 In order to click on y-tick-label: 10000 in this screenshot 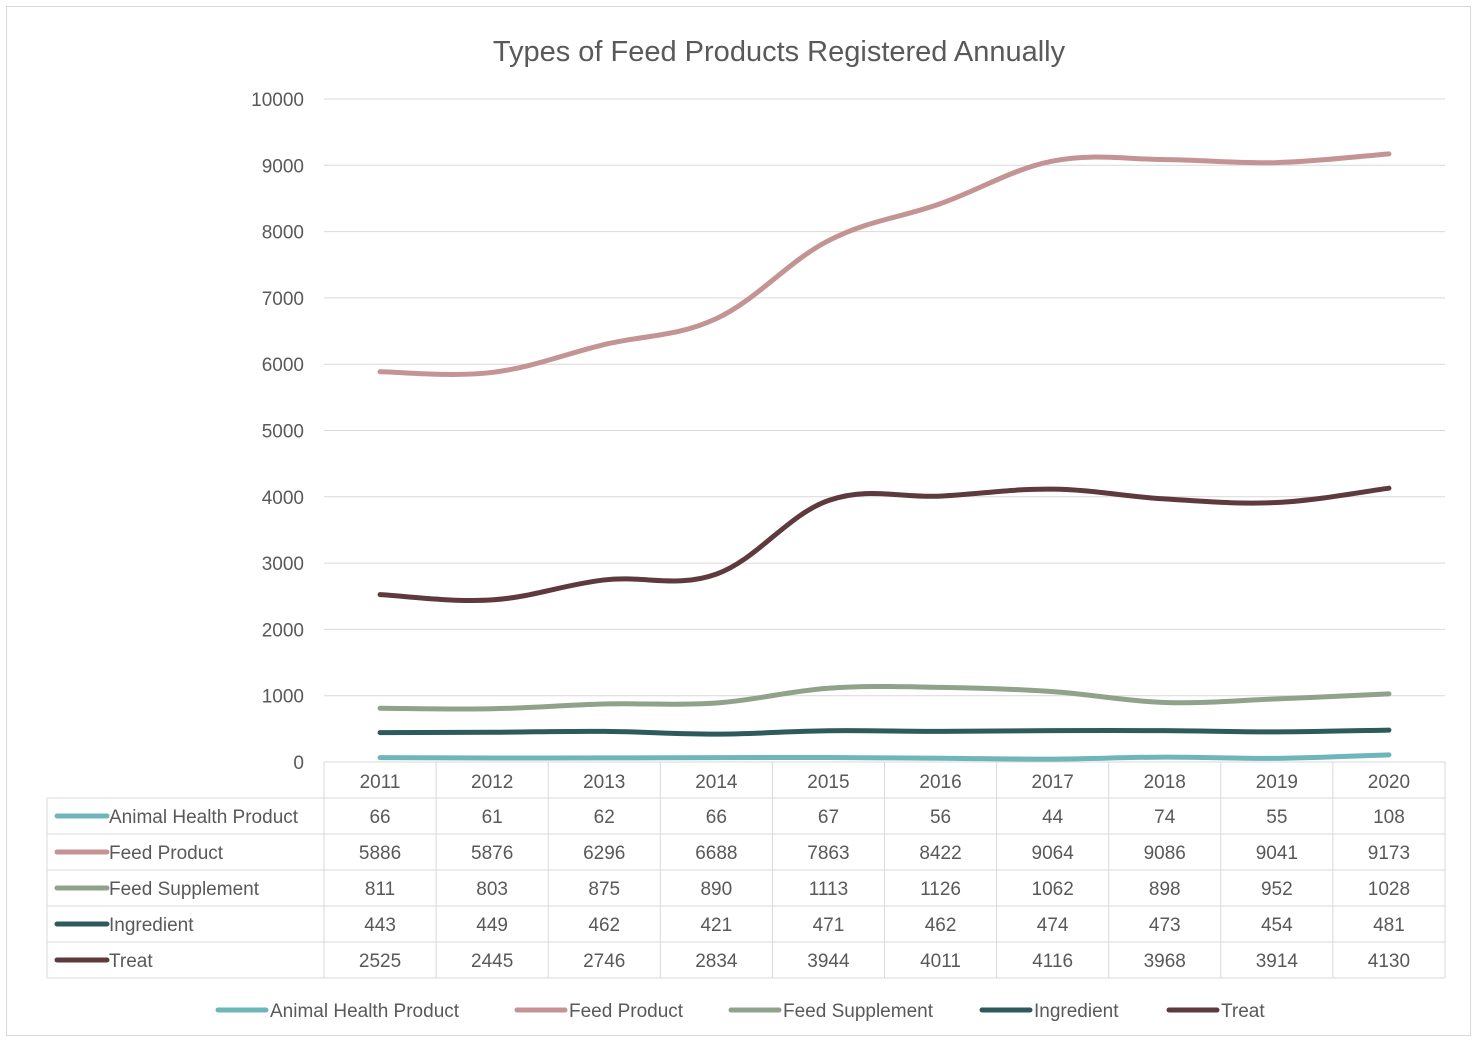, I will do `click(277, 100)`.